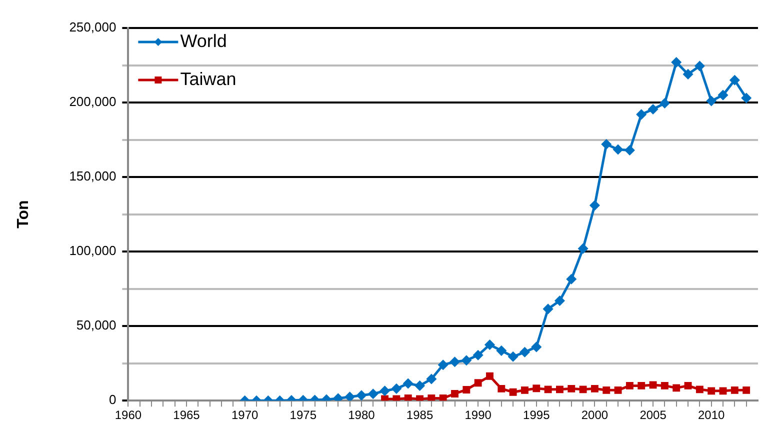 This screenshot has height=425, width=772. What do you see at coordinates (92, 27) in the screenshot?
I see `y-tick-label: 250,000` at bounding box center [92, 27].